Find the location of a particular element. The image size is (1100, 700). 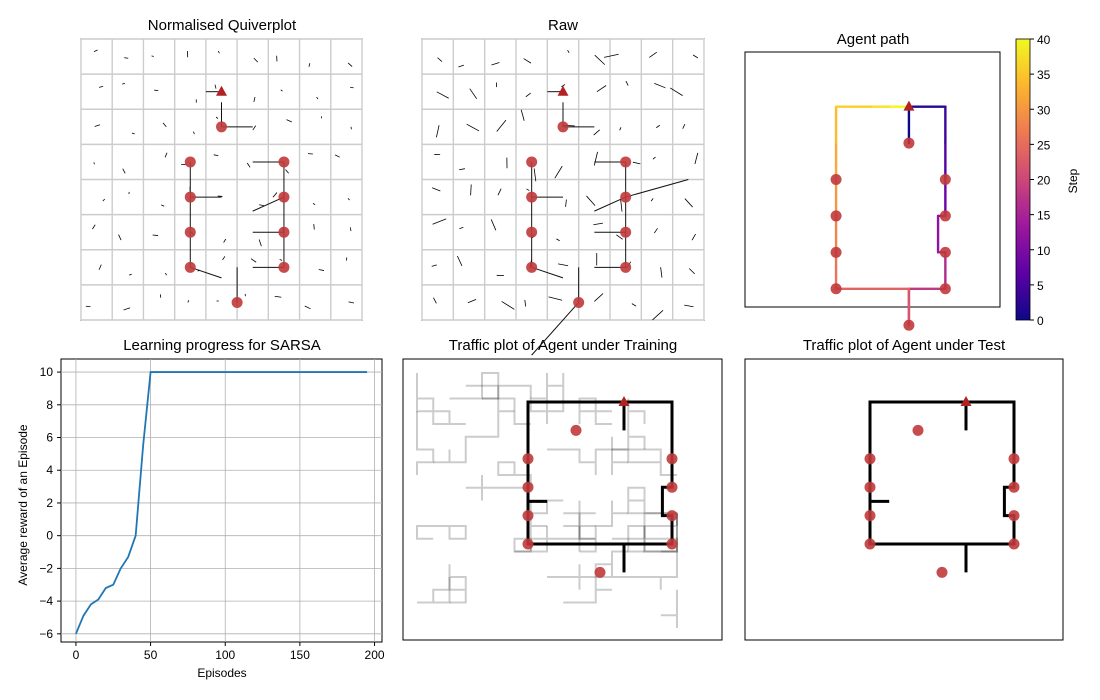

learning-ylabel: Average reward of an Episode is located at coordinates (23, 505).